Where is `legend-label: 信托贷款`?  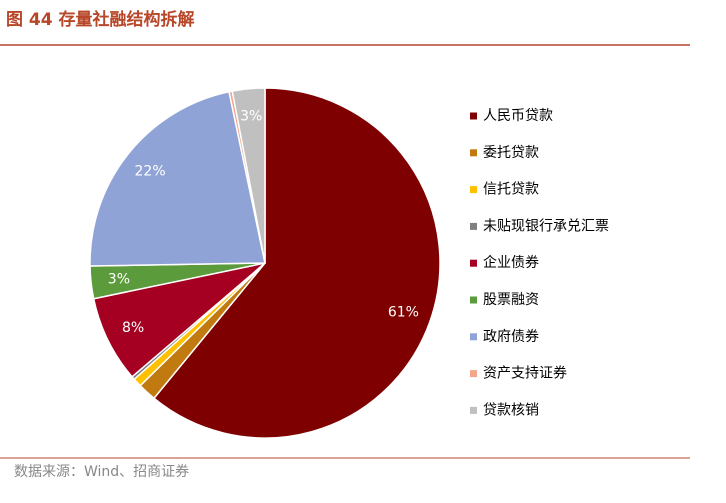
legend-label: 信托贷款 is located at coordinates (511, 190).